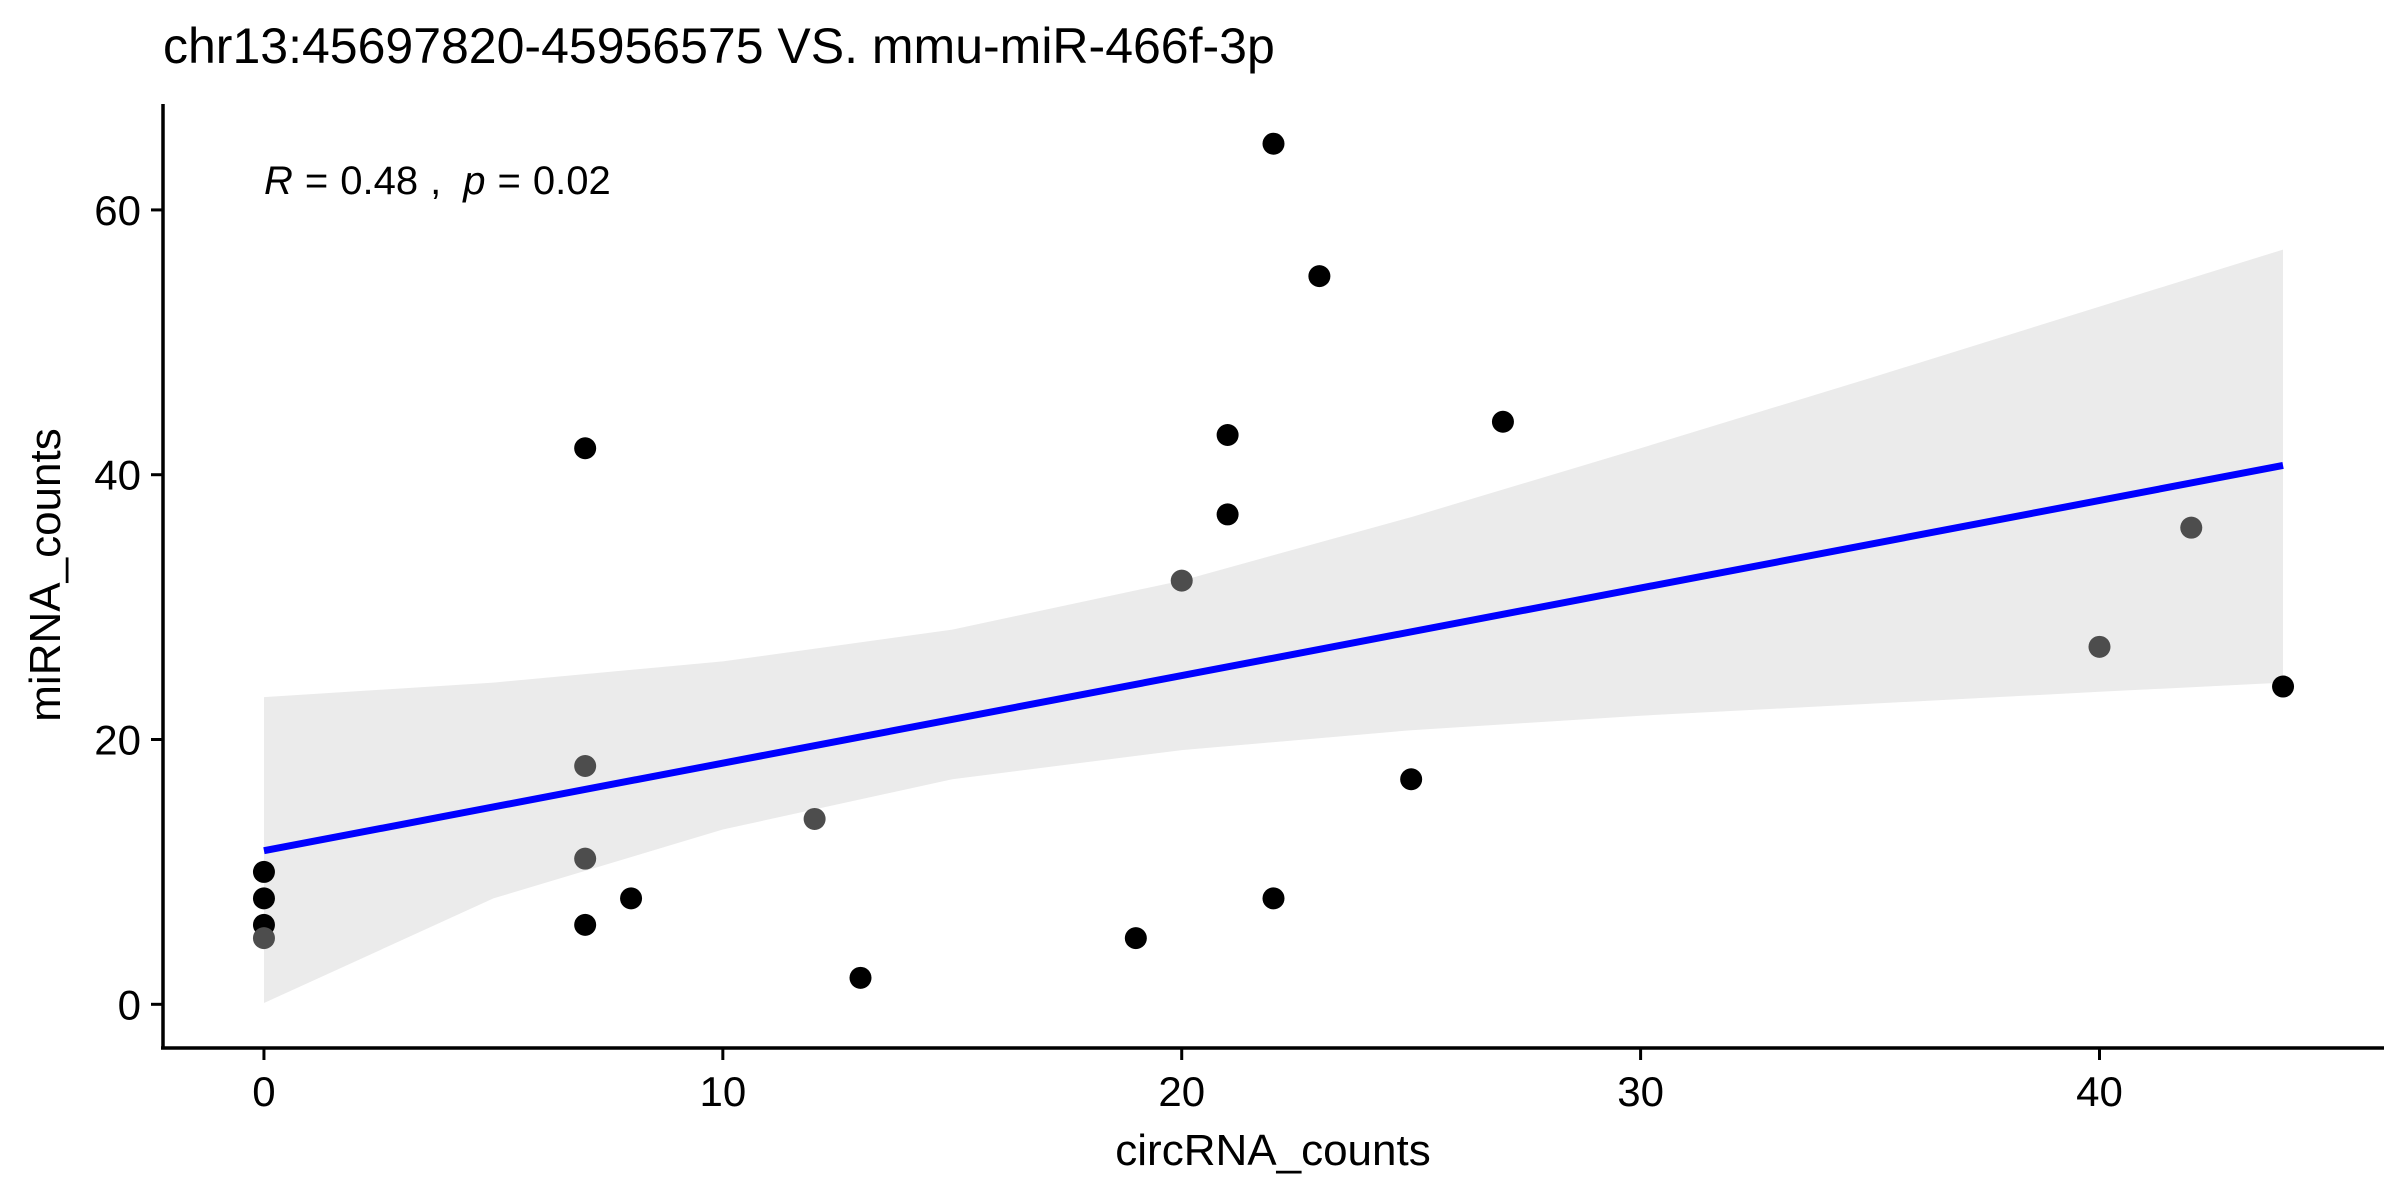  Describe the element at coordinates (117, 475) in the screenshot. I see `y-tick-label: 40` at that location.